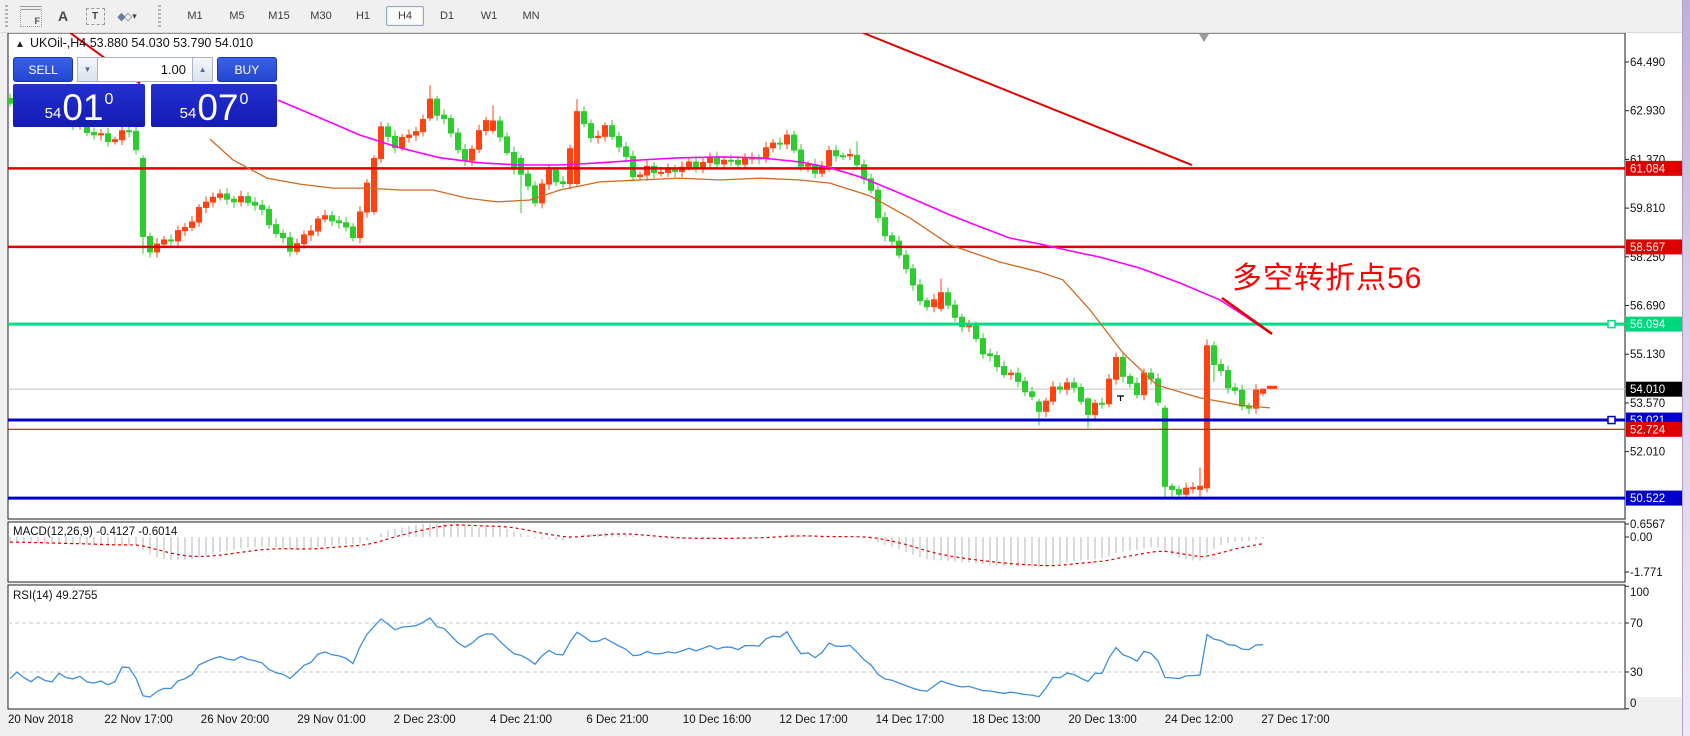 This screenshot has width=1690, height=736. I want to click on y-tick-label: 64.490, so click(1647, 63).